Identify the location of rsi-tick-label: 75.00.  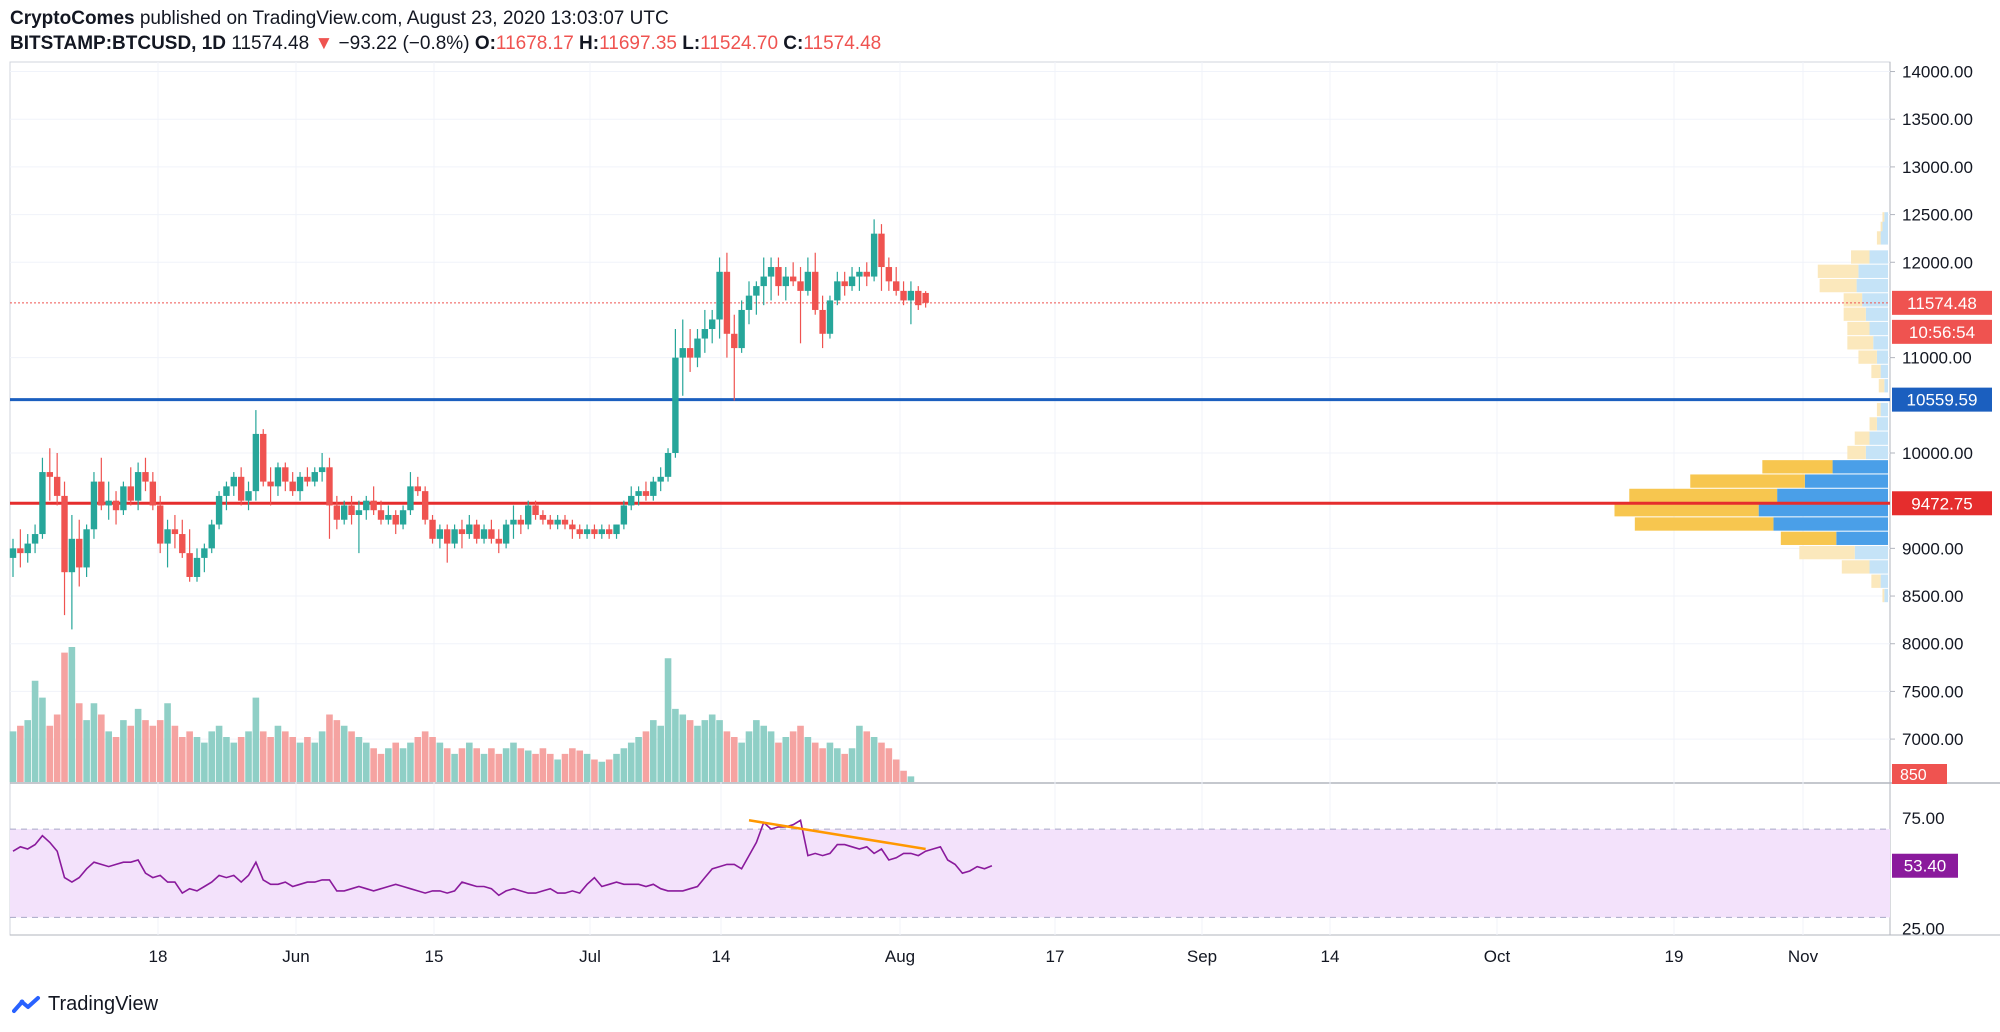
(1923, 818).